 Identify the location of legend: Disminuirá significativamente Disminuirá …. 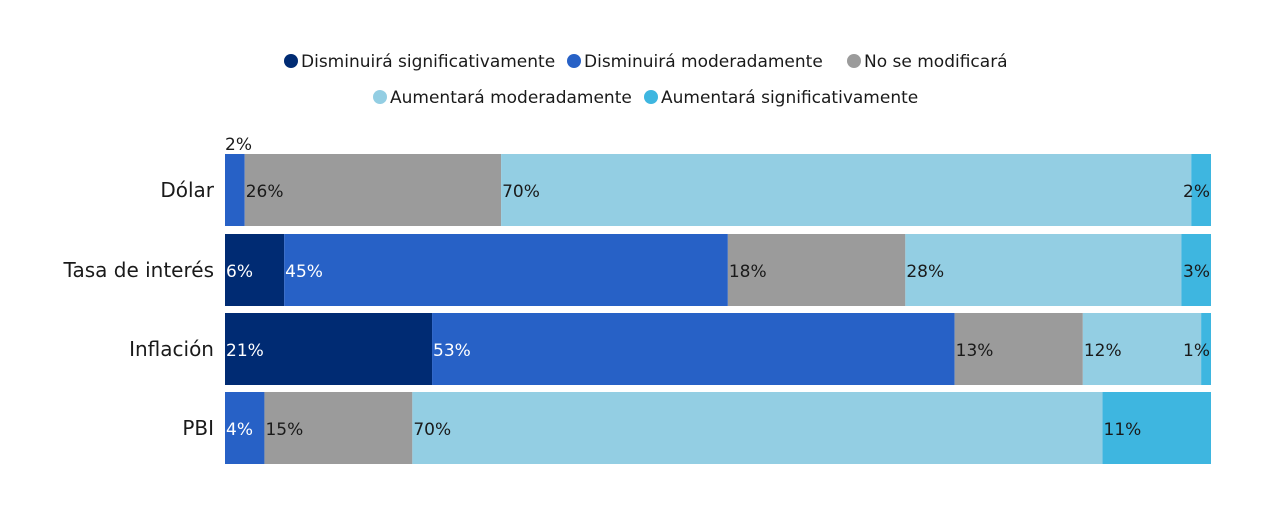
(646, 80).